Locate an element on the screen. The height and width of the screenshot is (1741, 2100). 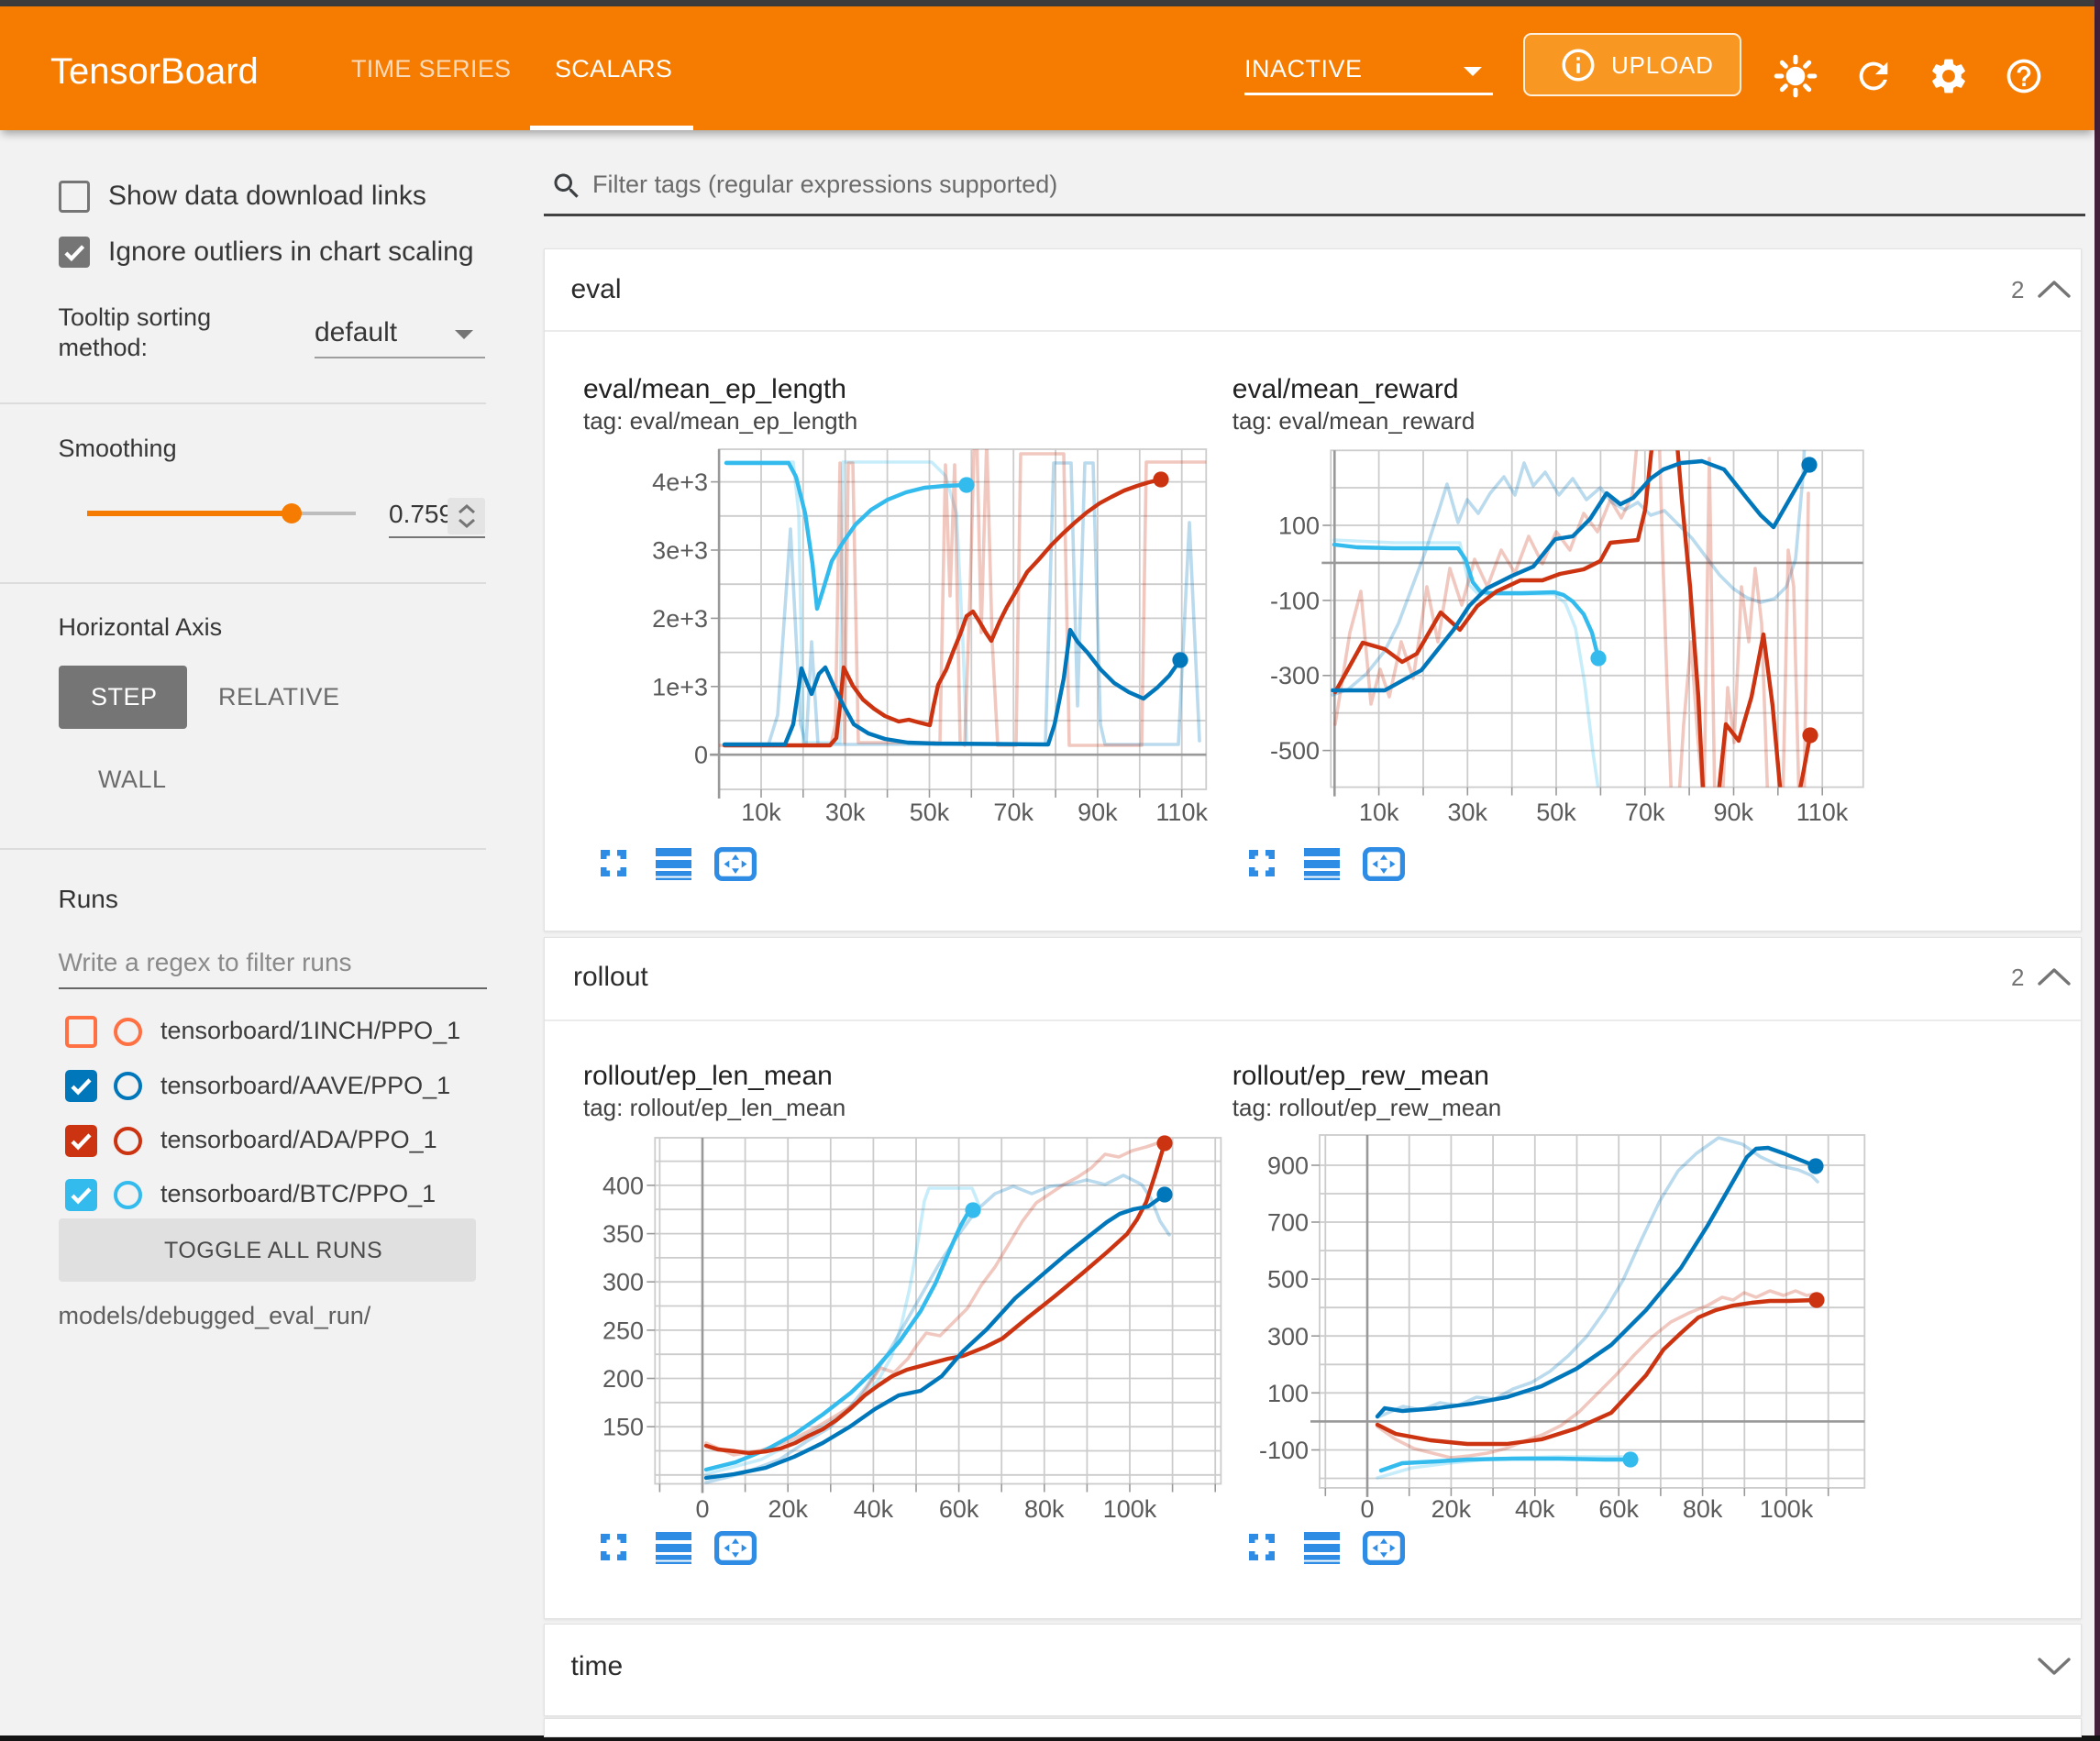
svg-text: 200 is located at coordinates (623, 1379).